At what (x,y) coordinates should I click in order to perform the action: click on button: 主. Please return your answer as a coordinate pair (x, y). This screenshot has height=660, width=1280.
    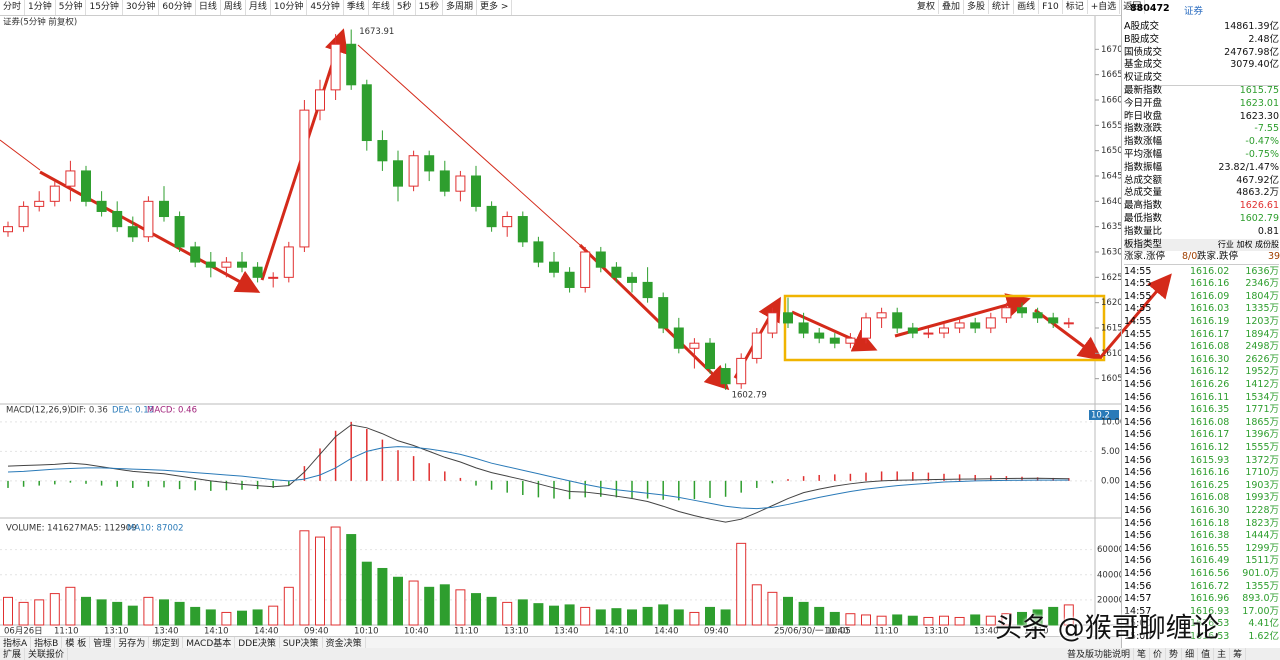
    Looking at the image, I should click on (1222, 654).